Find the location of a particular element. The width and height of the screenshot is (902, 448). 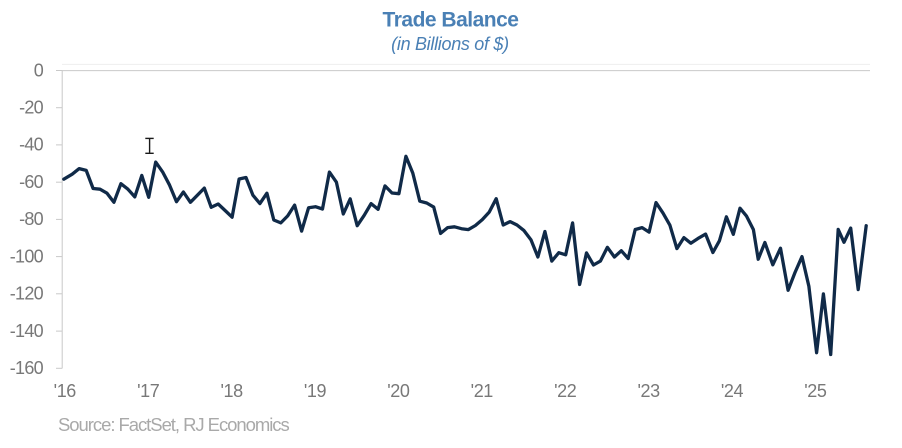

svg-text: -100 is located at coordinates (27, 256).